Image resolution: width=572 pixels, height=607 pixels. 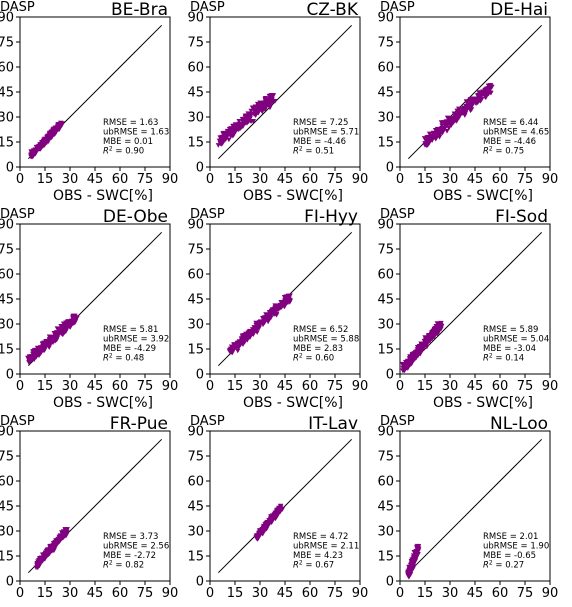 I want to click on stat-rmse: RMSE = 4.72, so click(x=320, y=537).